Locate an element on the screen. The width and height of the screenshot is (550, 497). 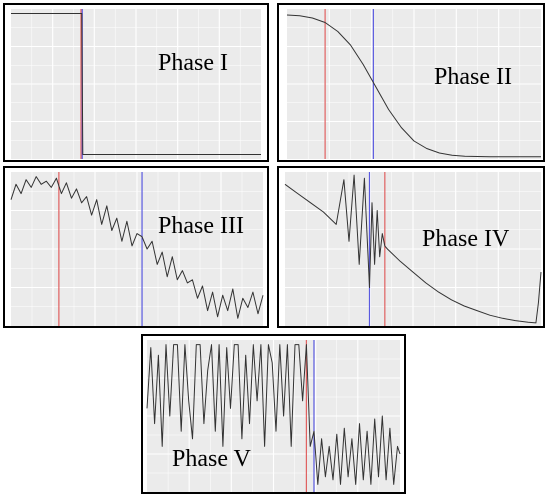
phase-ii-series-line is located at coordinates (413, 86).